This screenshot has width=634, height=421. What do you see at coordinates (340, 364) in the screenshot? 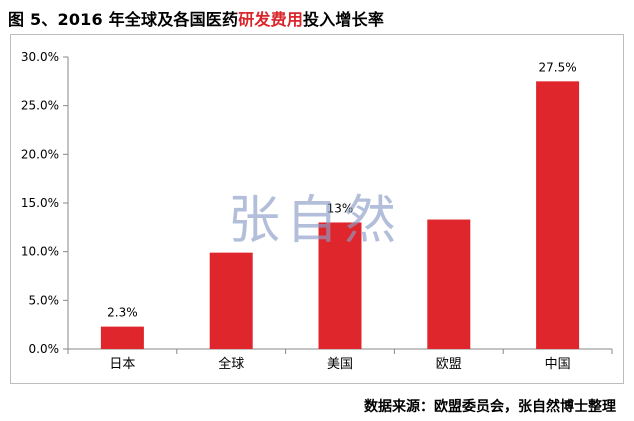
I see `x-tick-label: 美国` at bounding box center [340, 364].